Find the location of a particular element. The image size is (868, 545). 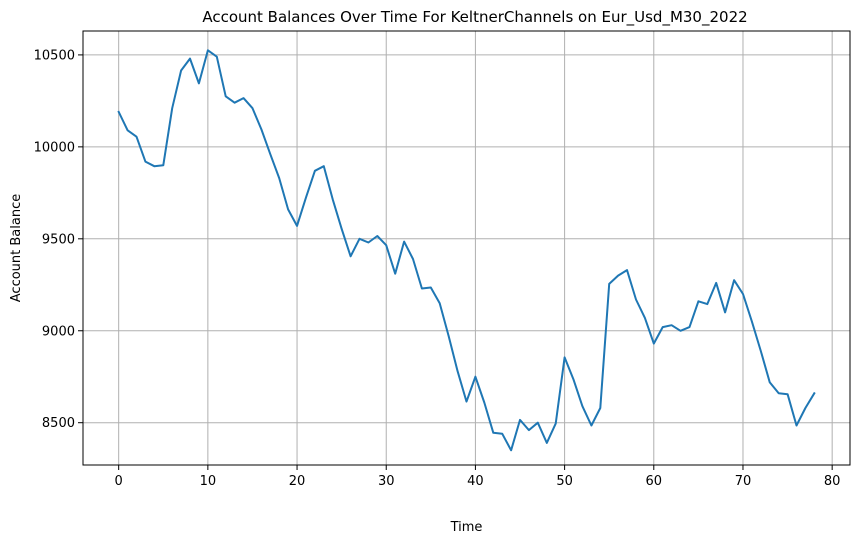

y-tick-label: 9500 is located at coordinates (58, 239).